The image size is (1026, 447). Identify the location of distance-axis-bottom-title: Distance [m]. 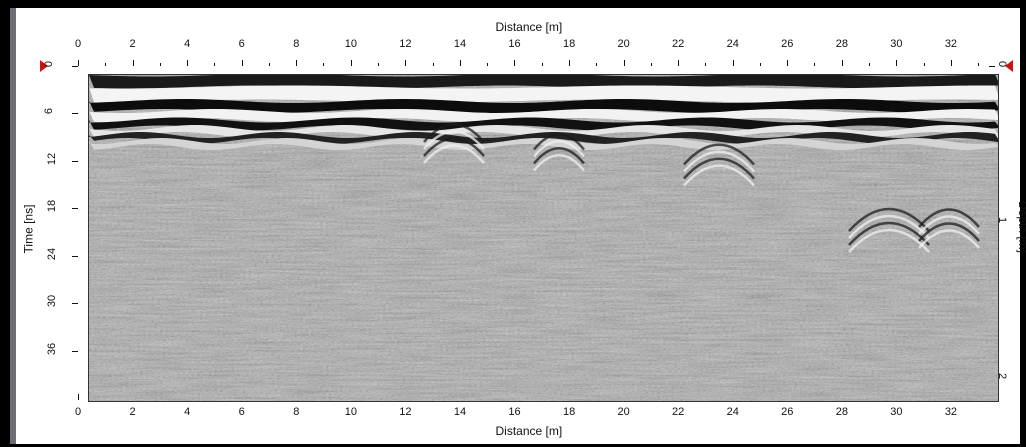
(529, 431).